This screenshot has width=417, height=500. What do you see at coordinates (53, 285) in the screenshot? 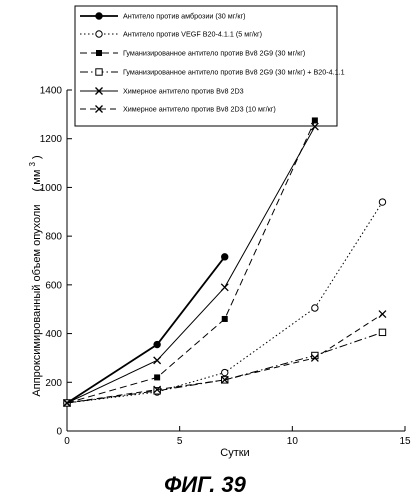
I see `y-tick-label-3: 600` at bounding box center [53, 285].